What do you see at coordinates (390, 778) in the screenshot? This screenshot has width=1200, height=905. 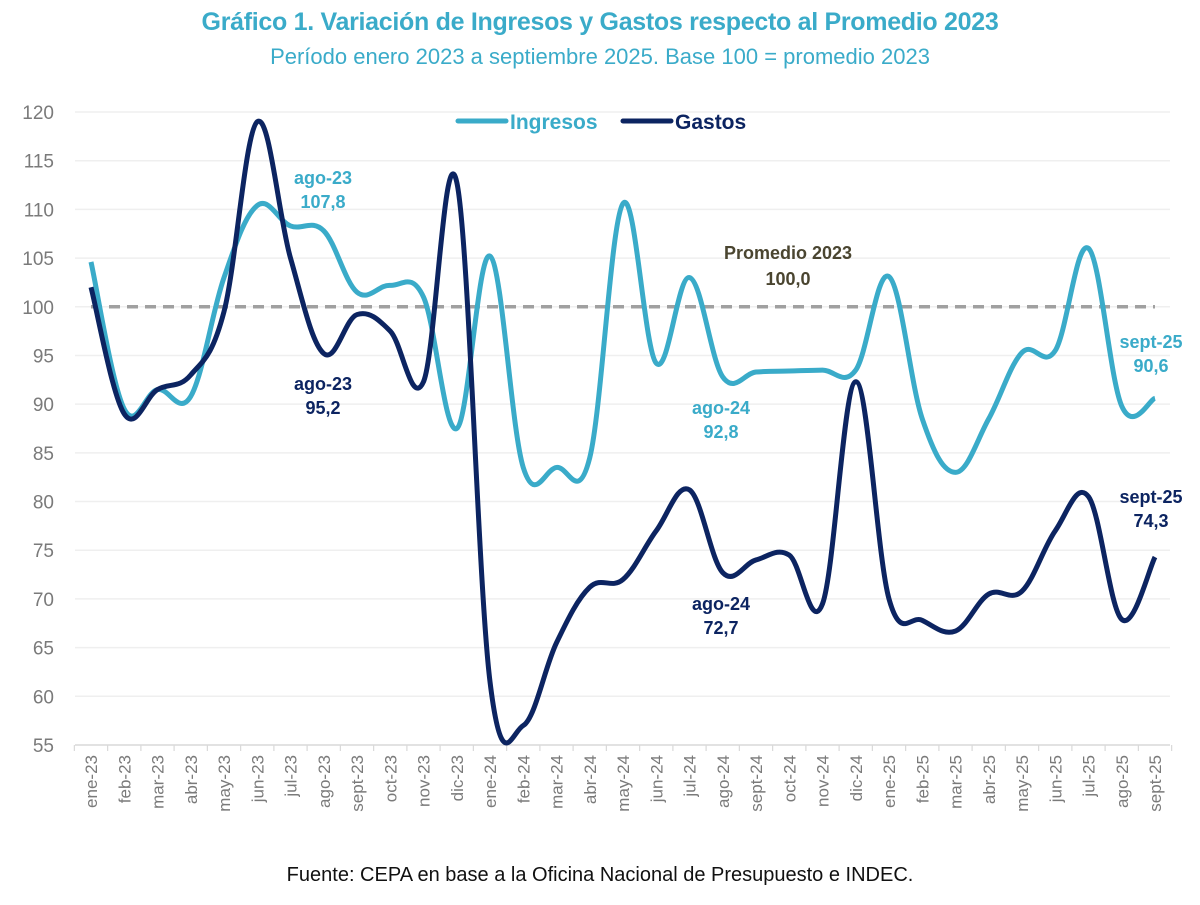 I see `x-tick-label: oct-23` at bounding box center [390, 778].